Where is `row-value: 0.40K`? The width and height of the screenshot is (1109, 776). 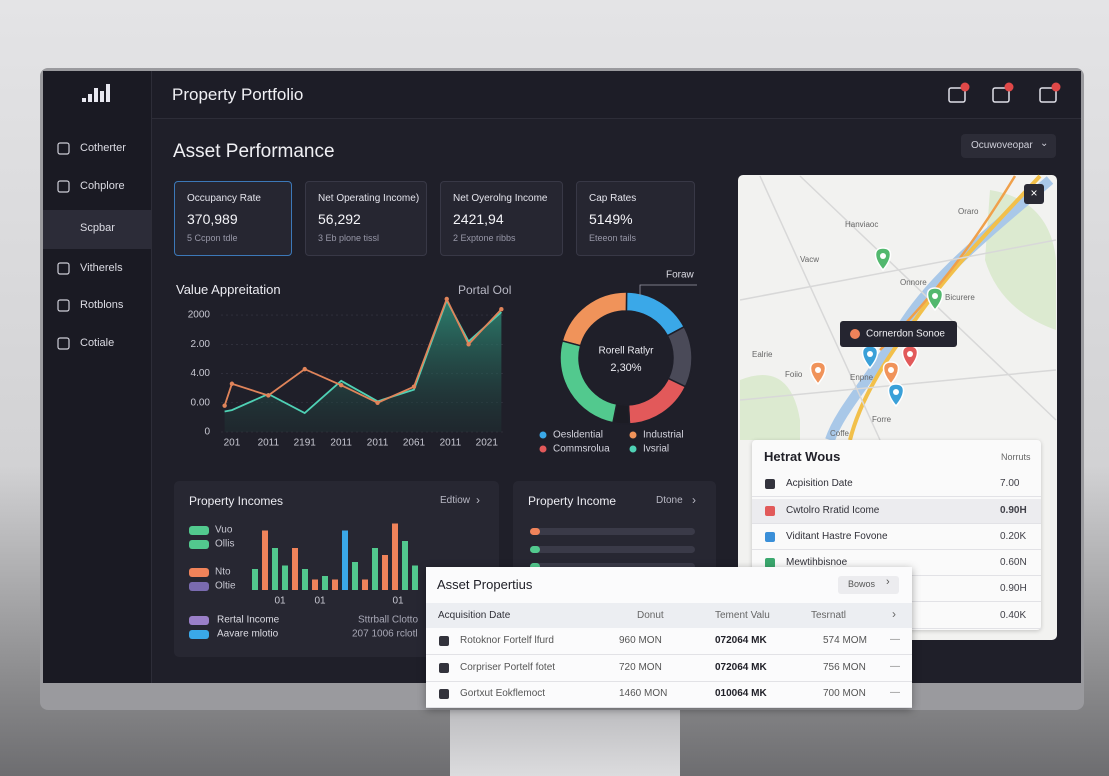
row-value: 0.40K is located at coordinates (1013, 615).